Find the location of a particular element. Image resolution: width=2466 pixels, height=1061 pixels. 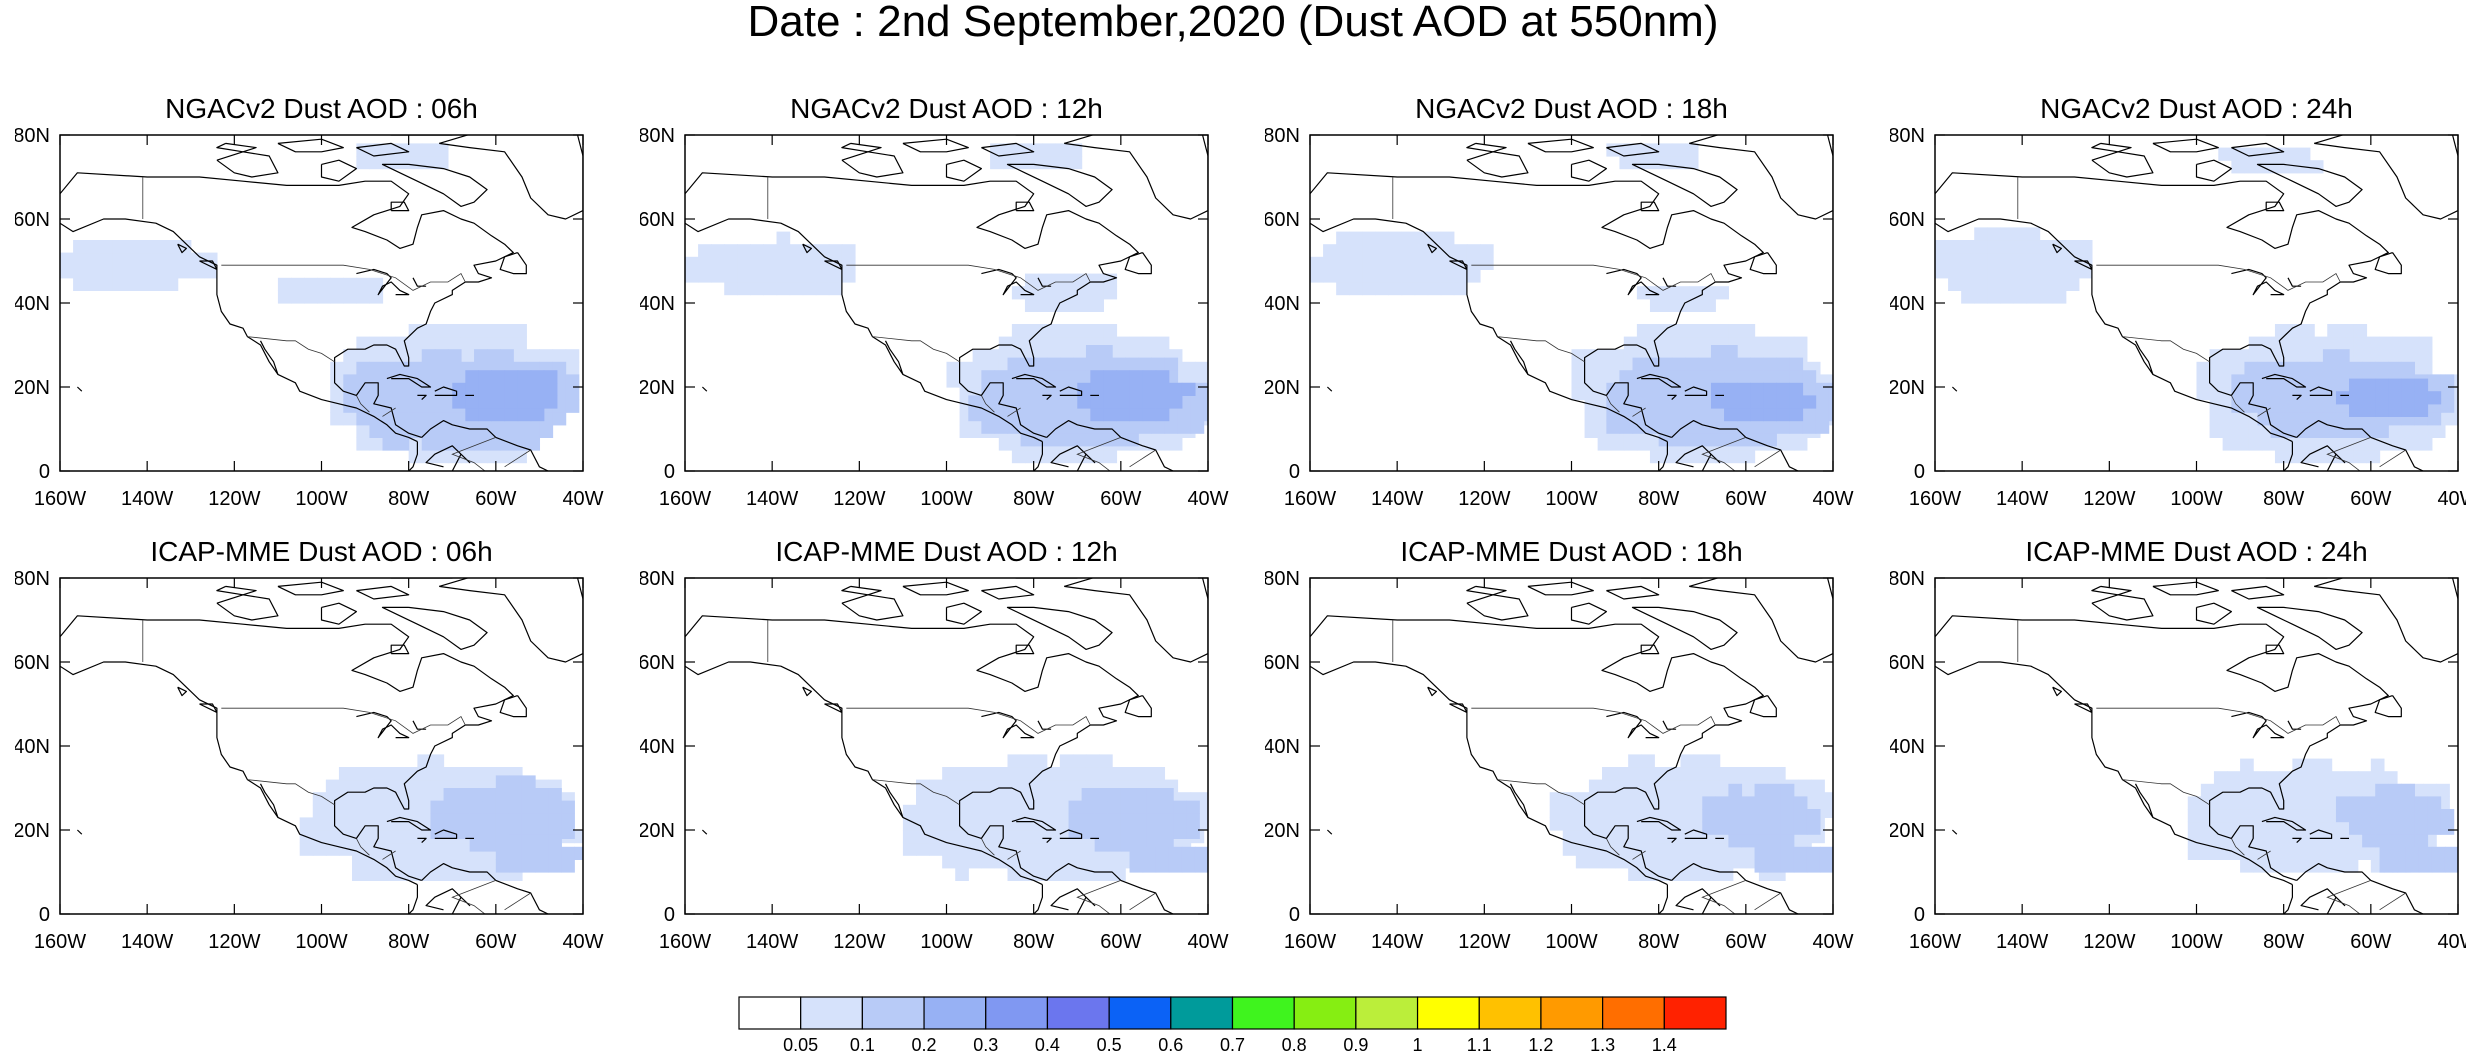

colorbar-label: 0.05 is located at coordinates (800, 1045).